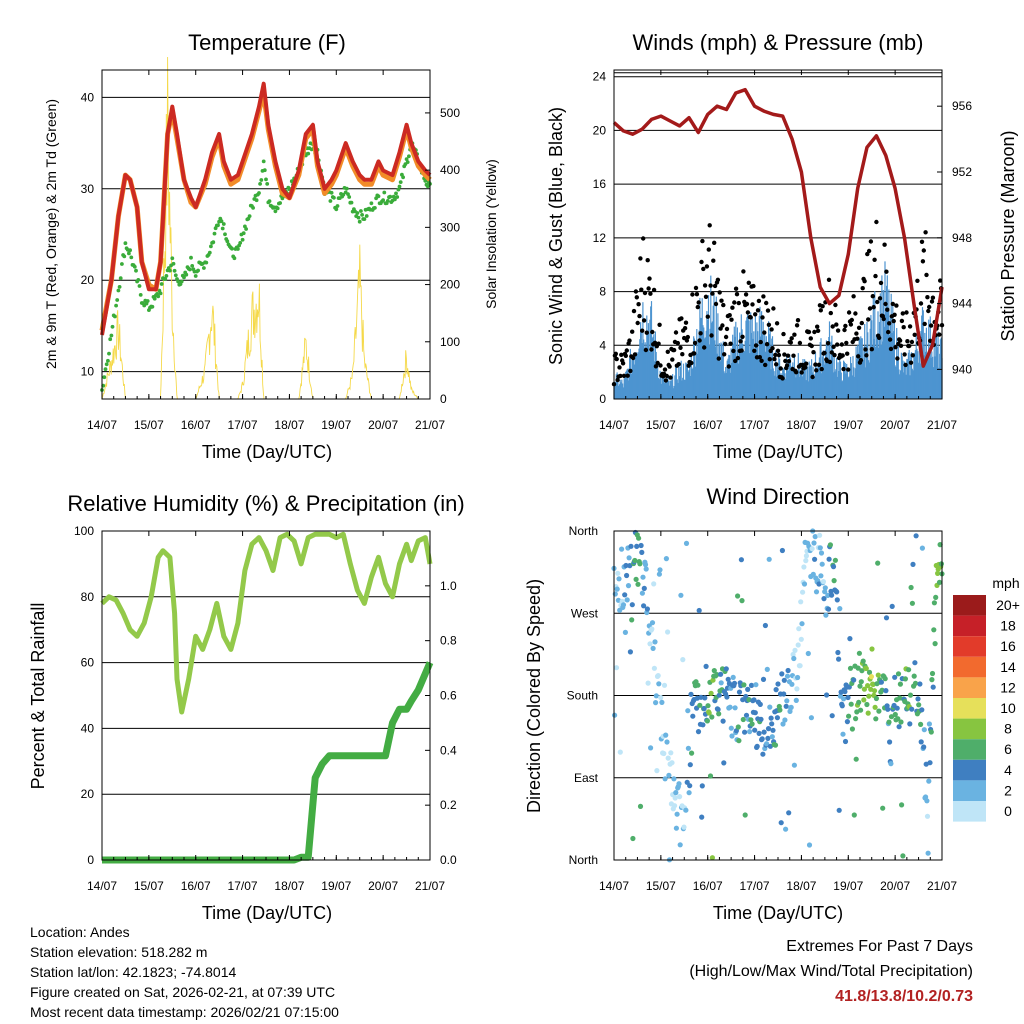  I want to click on y-tick-label: 30, so click(88, 189).